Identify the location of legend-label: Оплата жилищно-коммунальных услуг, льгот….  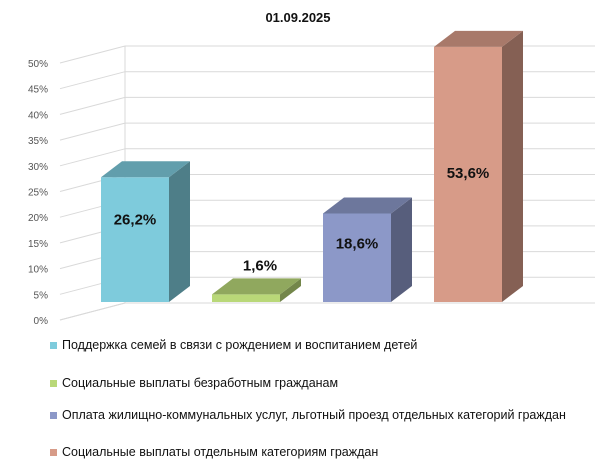
(314, 415).